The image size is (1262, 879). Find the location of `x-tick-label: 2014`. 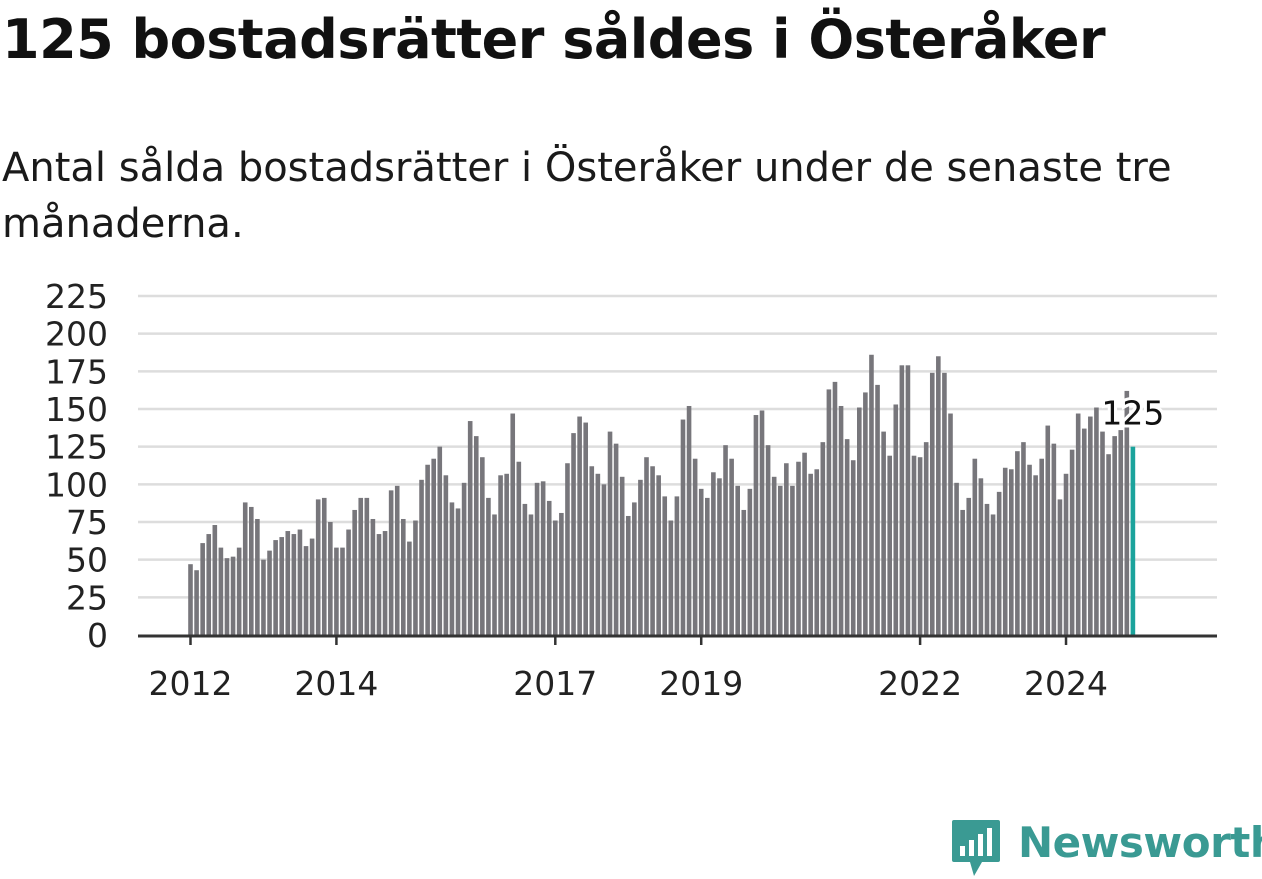

x-tick-label: 2014 is located at coordinates (336, 683).